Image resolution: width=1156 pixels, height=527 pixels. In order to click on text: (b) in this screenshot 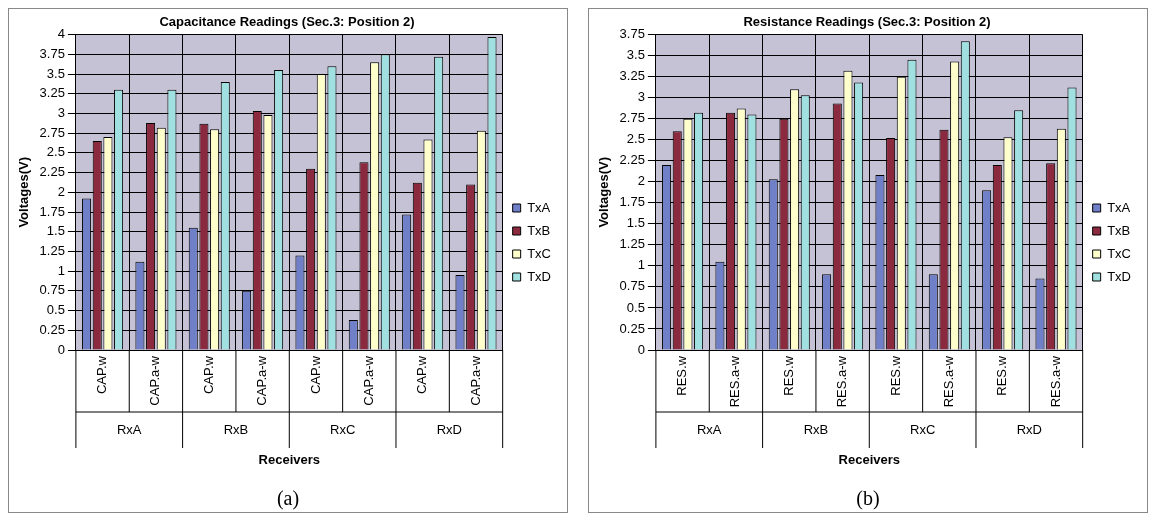, I will do `click(868, 499)`.